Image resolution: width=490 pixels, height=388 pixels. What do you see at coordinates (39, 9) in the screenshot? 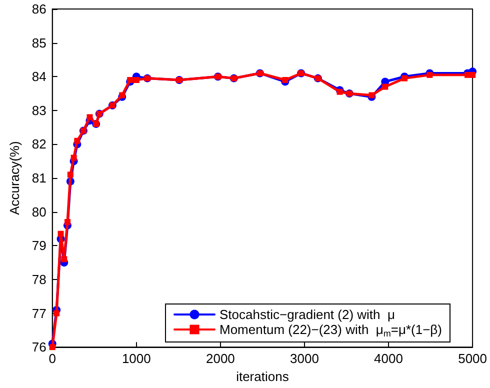
I see `y-tick-label: 86` at bounding box center [39, 9].